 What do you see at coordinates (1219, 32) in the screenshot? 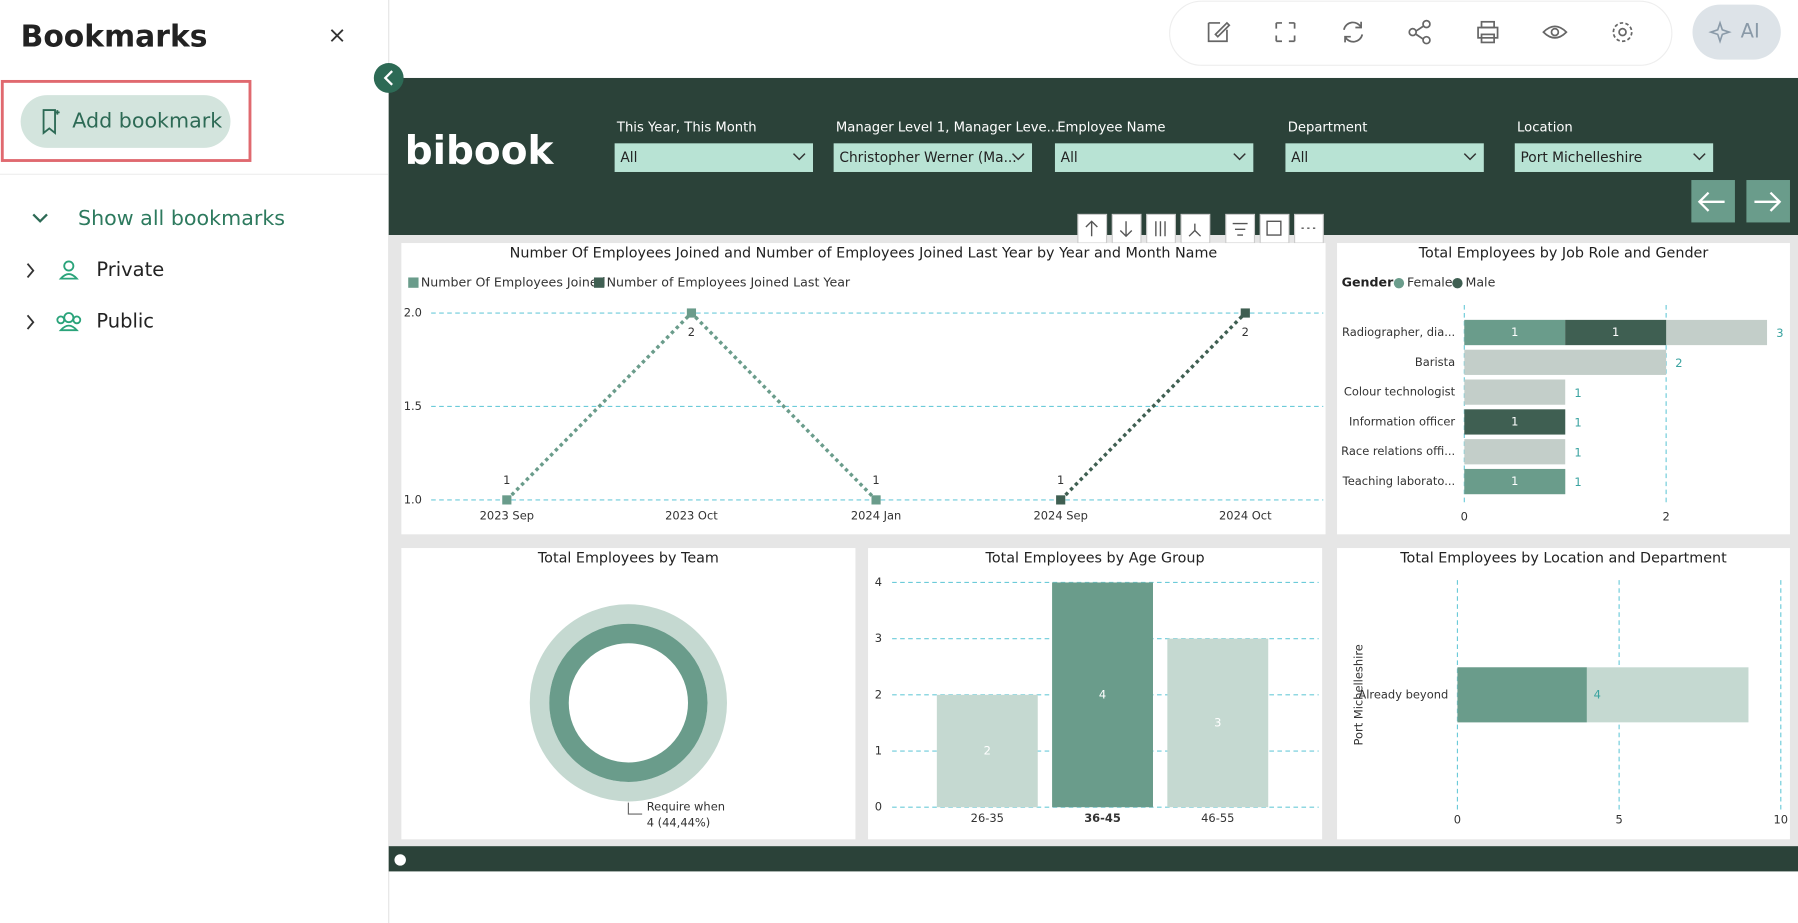
I see `edit-icon` at bounding box center [1219, 32].